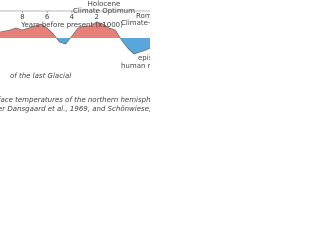  Describe the element at coordinates (135, 66) in the screenshot. I see `annotation: human mig` at that location.